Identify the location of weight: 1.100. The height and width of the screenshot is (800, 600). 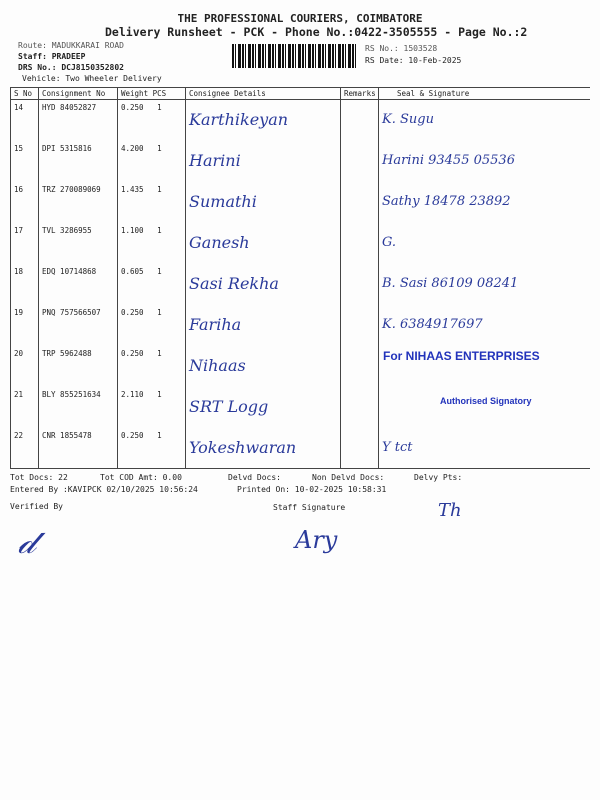
(132, 230).